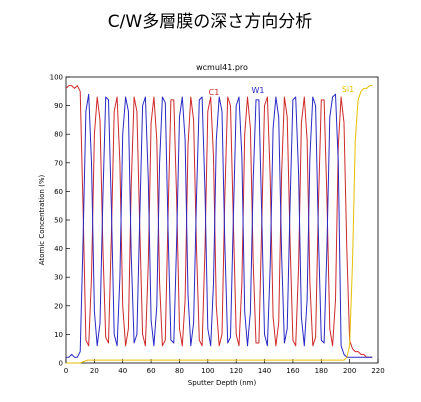 The width and height of the screenshot is (421, 402). Describe the element at coordinates (235, 371) in the screenshot. I see `x-tick-label: 120` at that location.